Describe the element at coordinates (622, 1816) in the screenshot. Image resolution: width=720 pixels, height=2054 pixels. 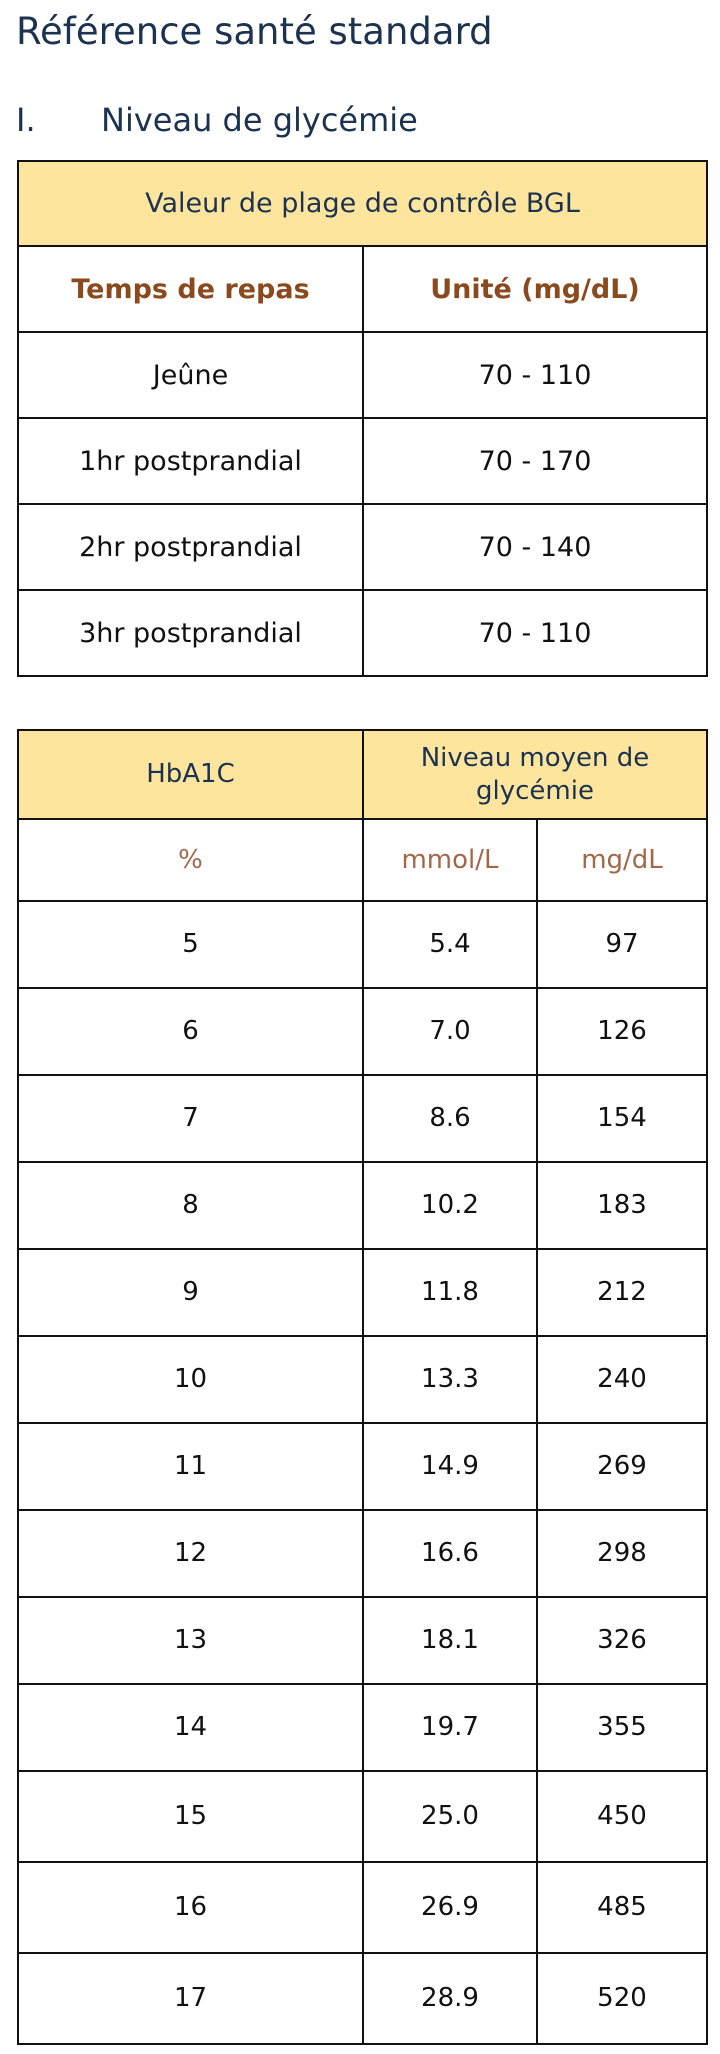
I see `mgdl-cell: 450` at that location.